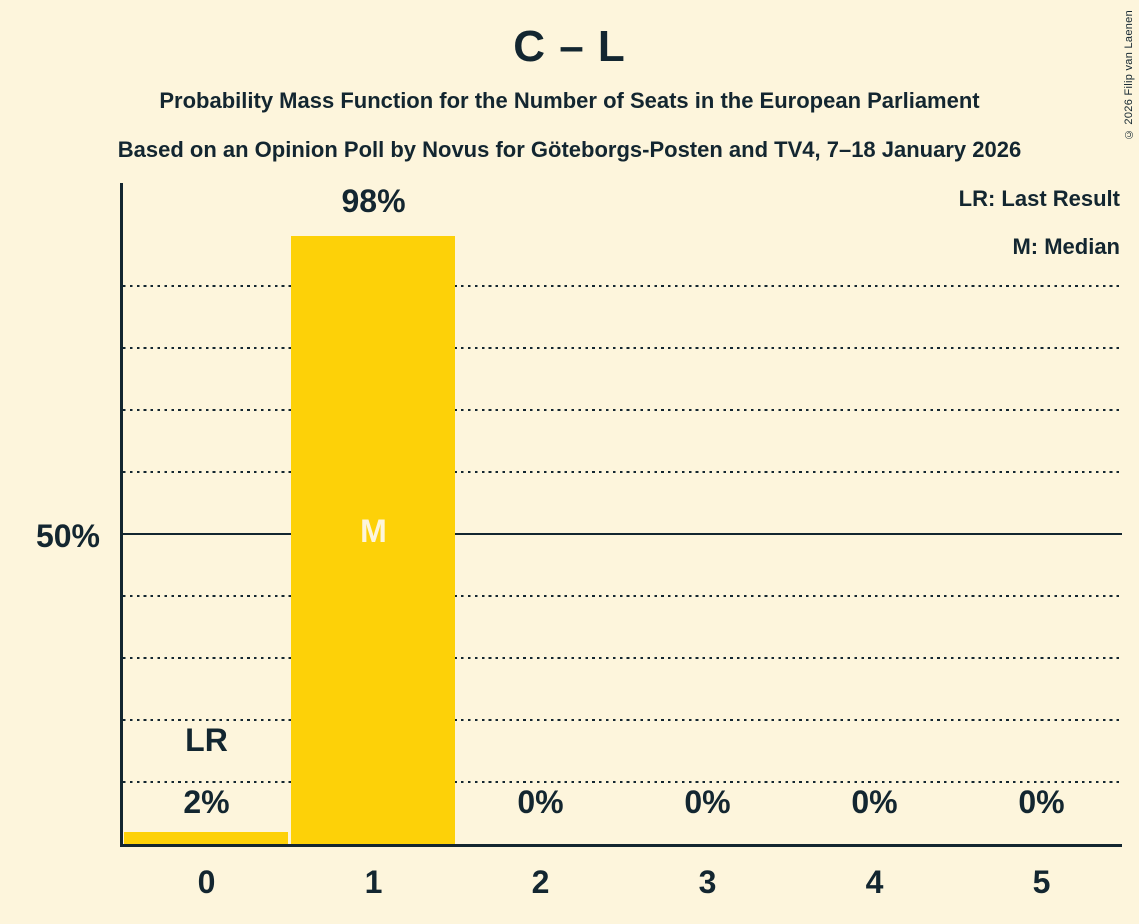 This screenshot has width=1139, height=924. Describe the element at coordinates (1041, 513) in the screenshot. I see `bar-cell-5: 0%` at that location.